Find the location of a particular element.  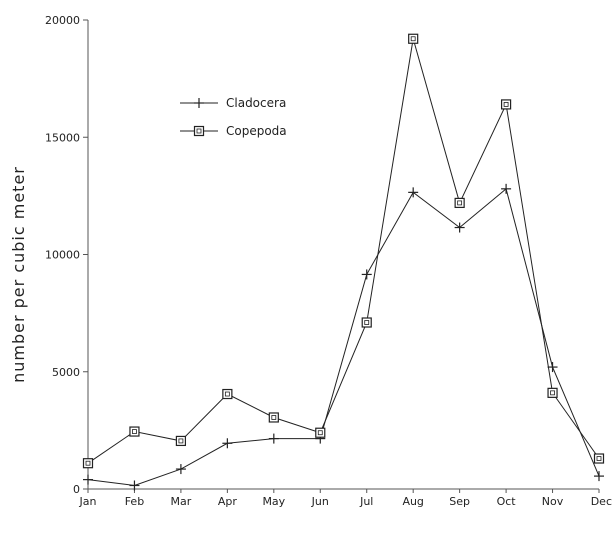

x-tick-label: Feb is located at coordinates (134, 501).